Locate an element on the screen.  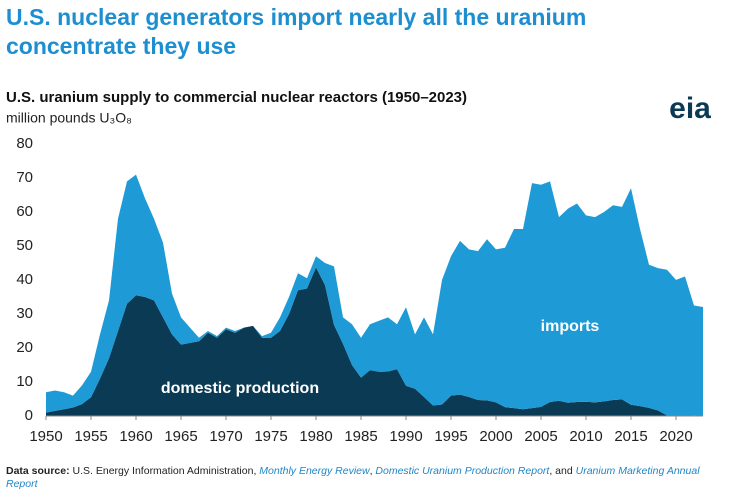
x-tick-label: 1990 is located at coordinates (405, 436).